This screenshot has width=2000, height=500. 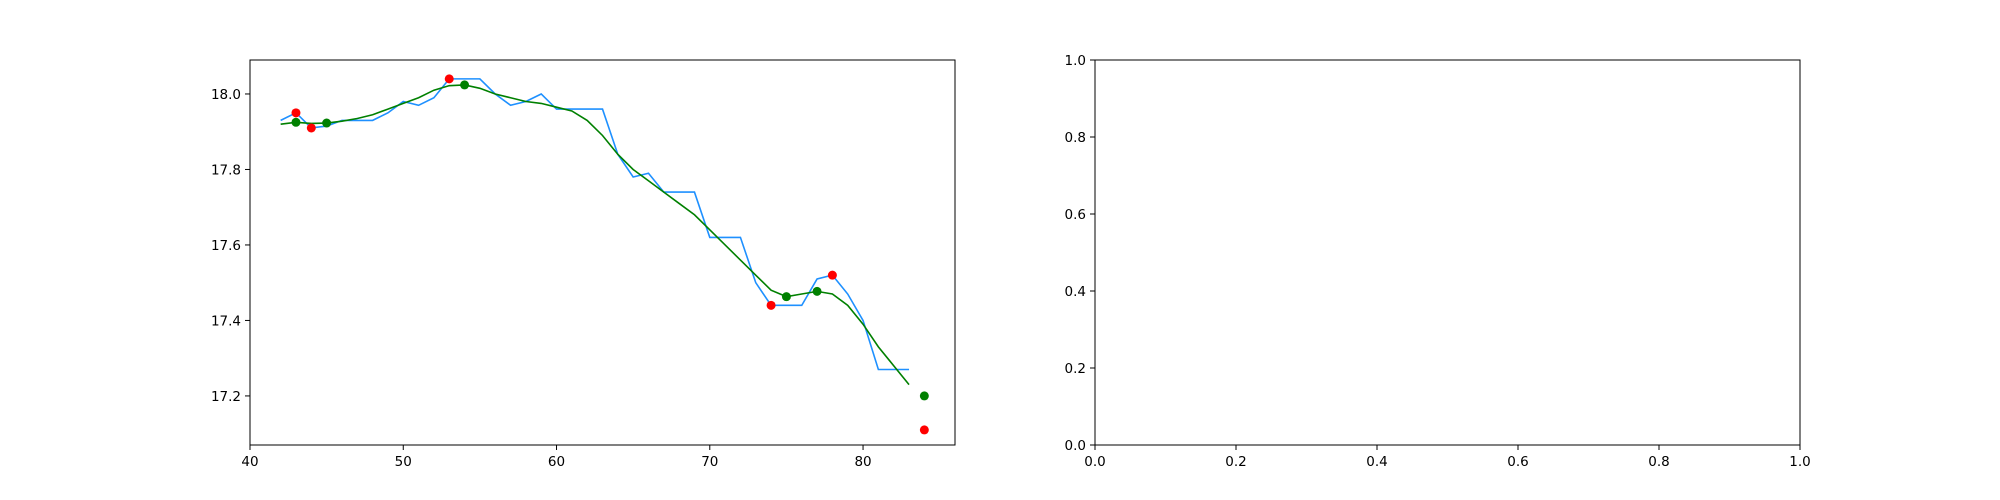 What do you see at coordinates (709, 462) in the screenshot?
I see `x-tick-label: 70` at bounding box center [709, 462].